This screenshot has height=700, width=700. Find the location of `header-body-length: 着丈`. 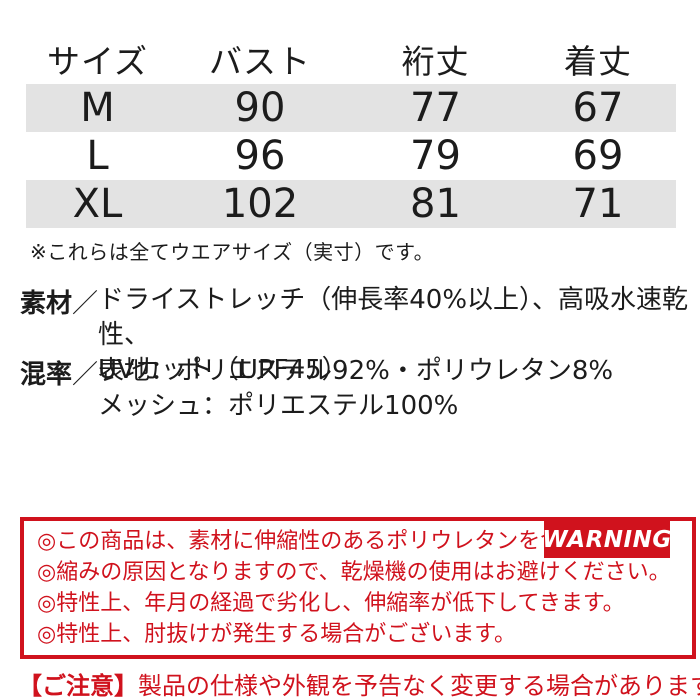

header-body-length: 着丈 is located at coordinates (598, 61).